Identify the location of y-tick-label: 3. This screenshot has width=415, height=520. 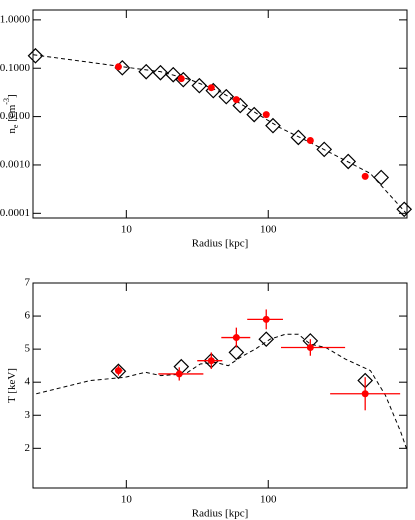
(28, 415).